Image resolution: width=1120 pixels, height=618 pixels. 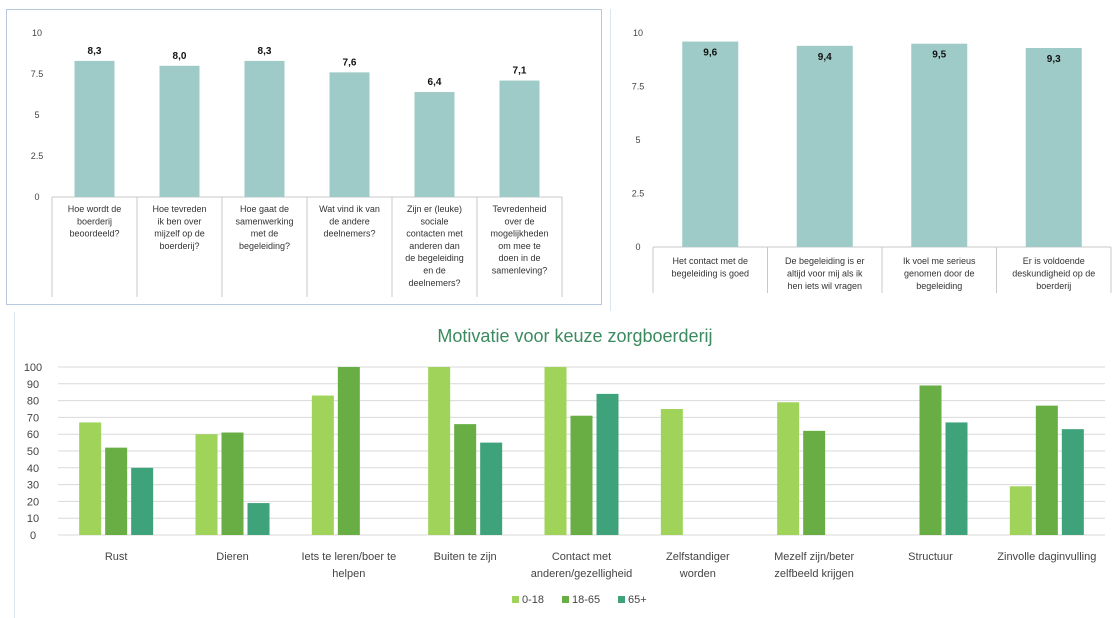 I want to click on category-label: Er is voldoende, so click(x=1054, y=261).